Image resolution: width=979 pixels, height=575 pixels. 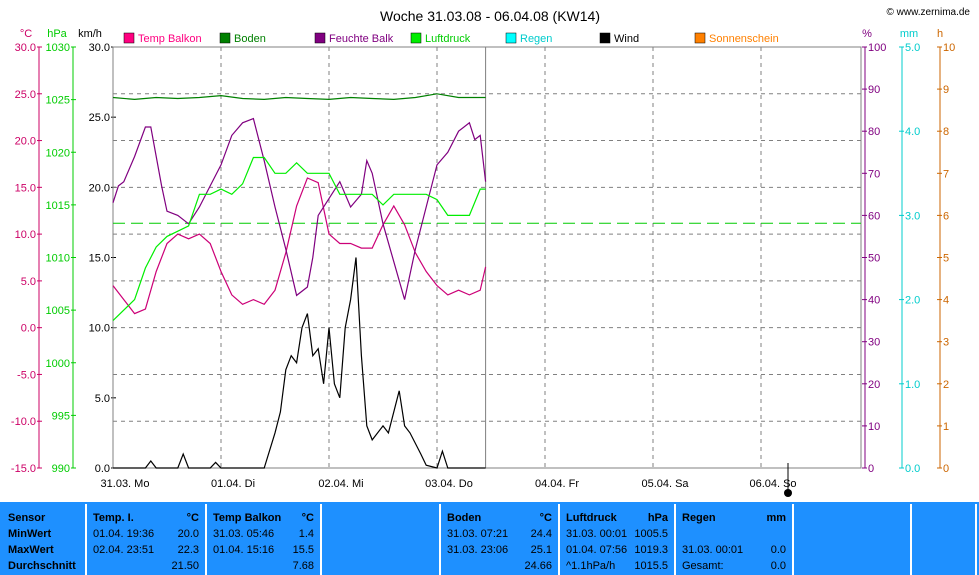 I want to click on unit-label-sun: h, so click(x=940, y=34).